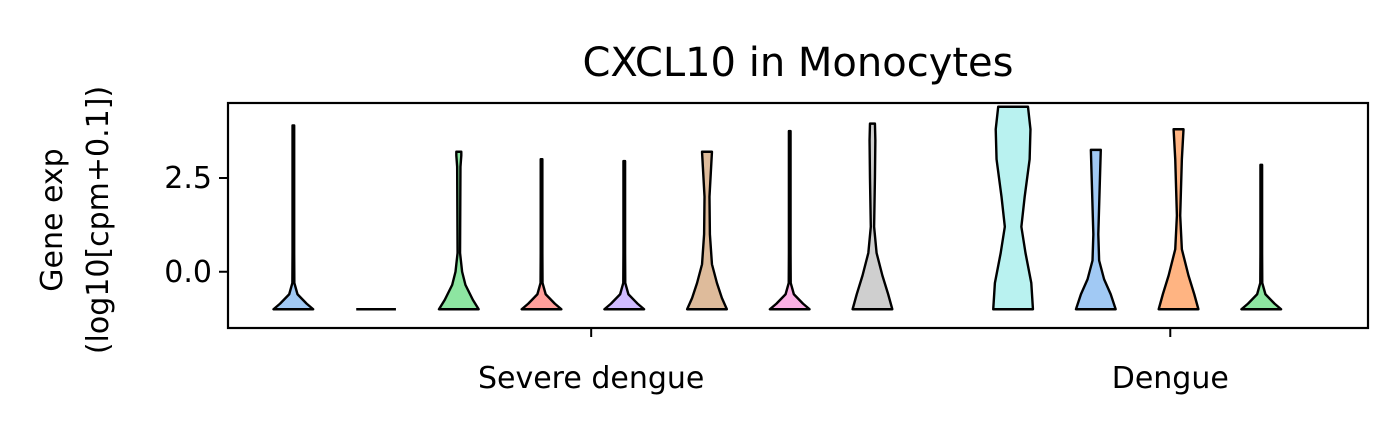  I want to click on y-axis-label-line2: (log10[cpm+0.1]), so click(98, 220).